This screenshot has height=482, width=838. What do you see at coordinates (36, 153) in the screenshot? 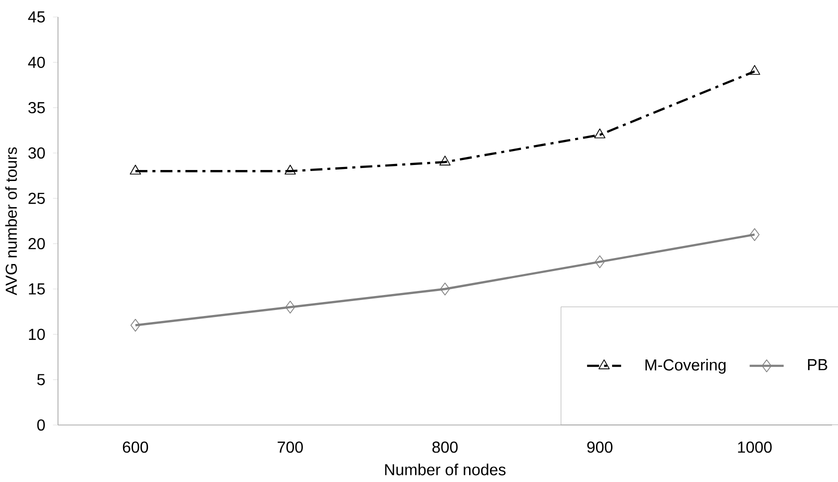
I see `y-tick-label: 30` at bounding box center [36, 153].